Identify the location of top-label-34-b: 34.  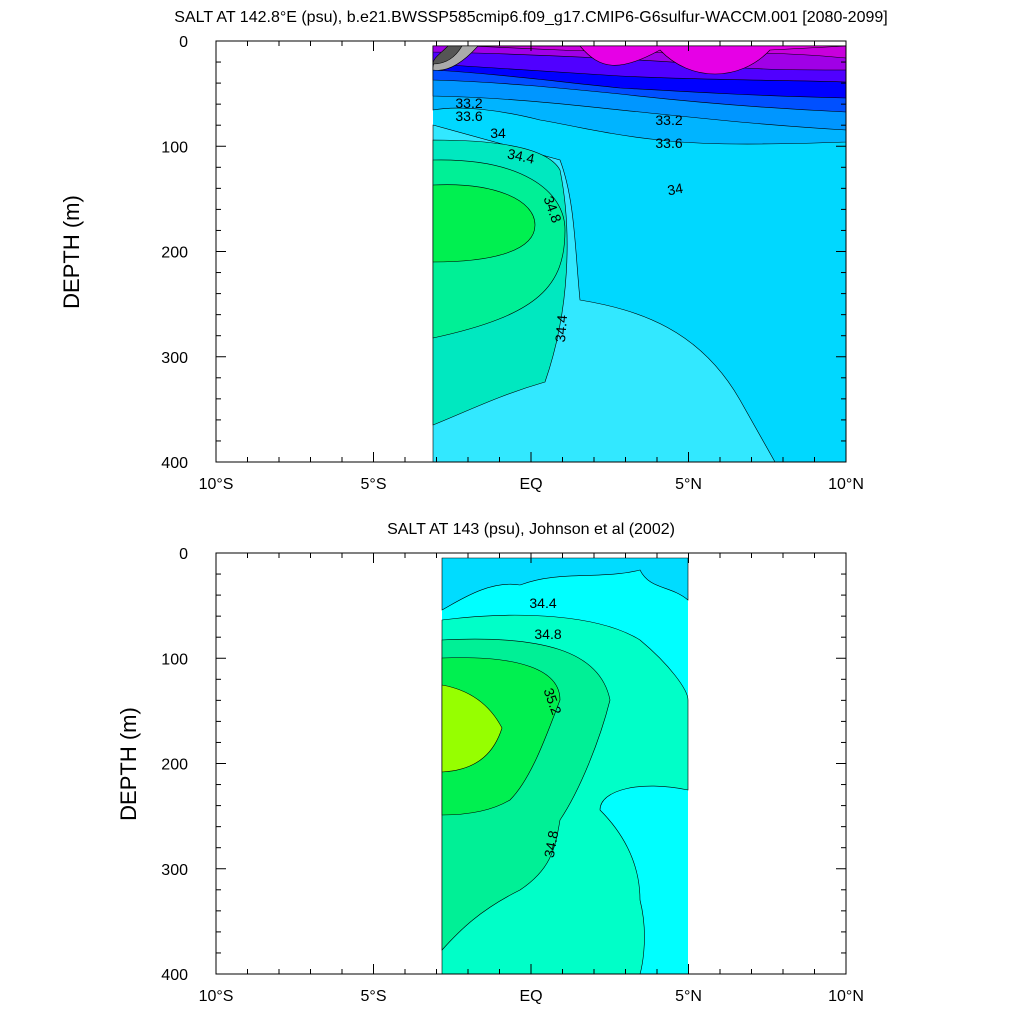
(675, 189).